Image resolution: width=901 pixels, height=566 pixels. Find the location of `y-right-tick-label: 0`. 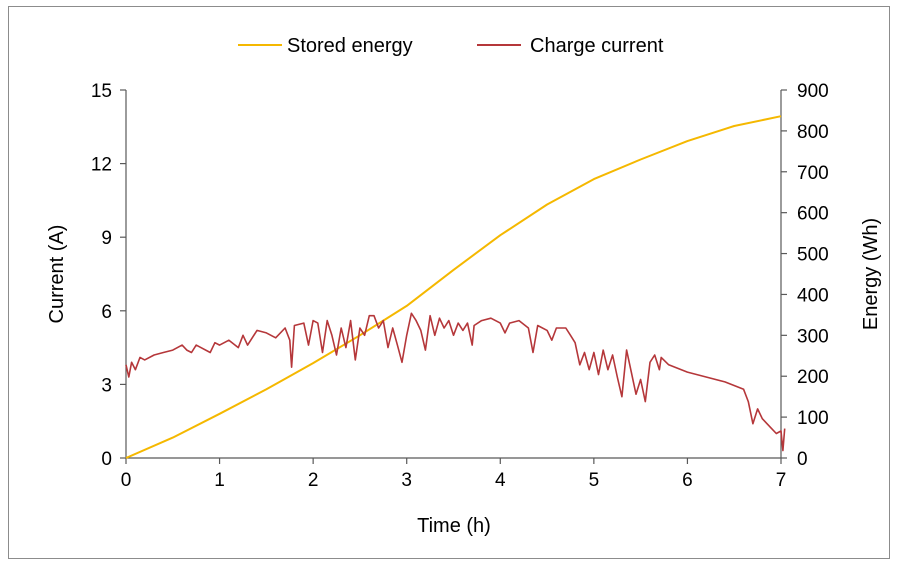

y-right-tick-label: 0 is located at coordinates (802, 459).